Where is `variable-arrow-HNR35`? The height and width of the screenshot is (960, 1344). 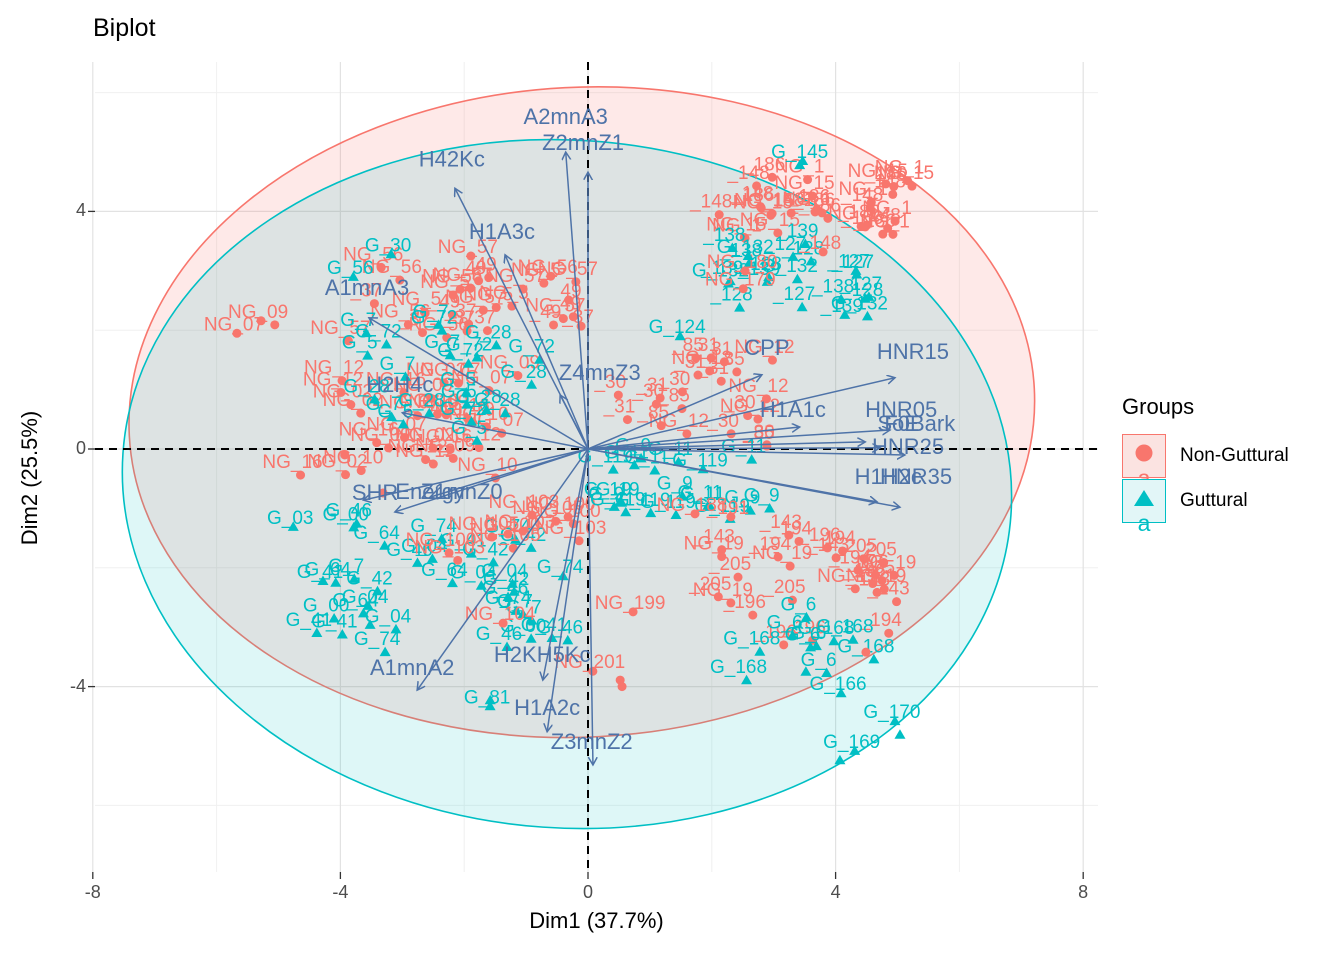 variable-arrow-HNR35 is located at coordinates (743, 477).